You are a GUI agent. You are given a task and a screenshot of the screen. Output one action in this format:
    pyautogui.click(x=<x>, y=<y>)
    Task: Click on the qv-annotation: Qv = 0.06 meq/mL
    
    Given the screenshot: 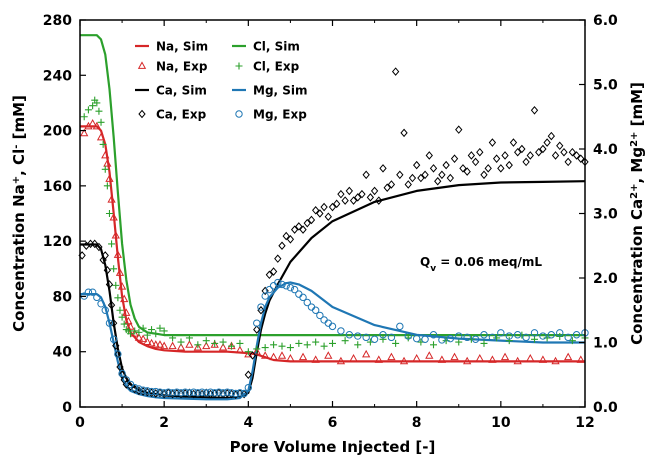 What is the action you would take?
    pyautogui.click(x=481, y=264)
    